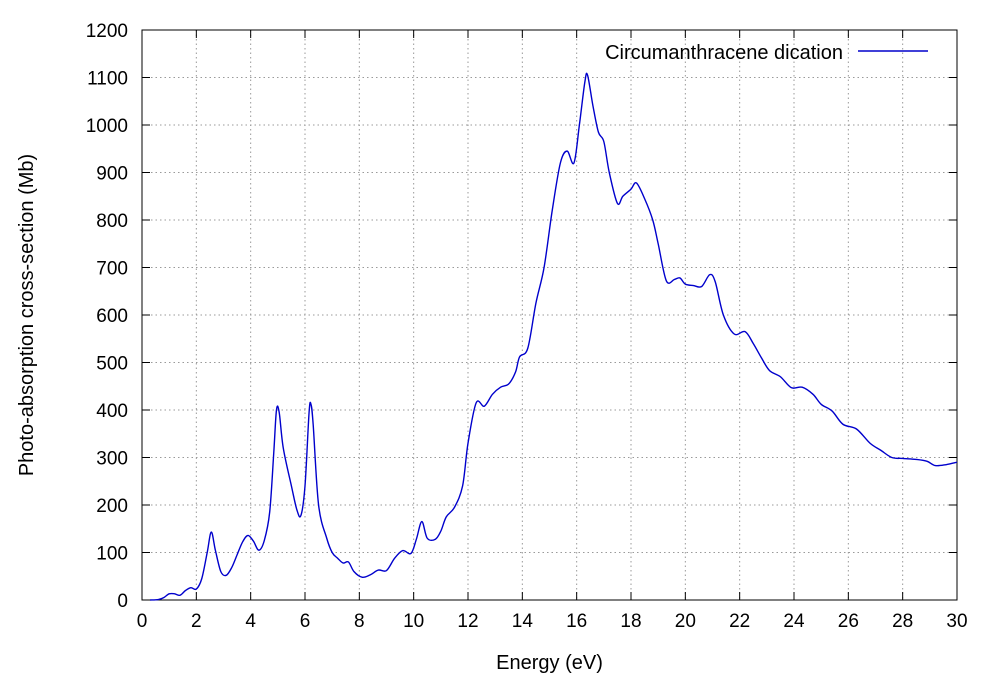  I want to click on x-tick-label: 22, so click(739, 621).